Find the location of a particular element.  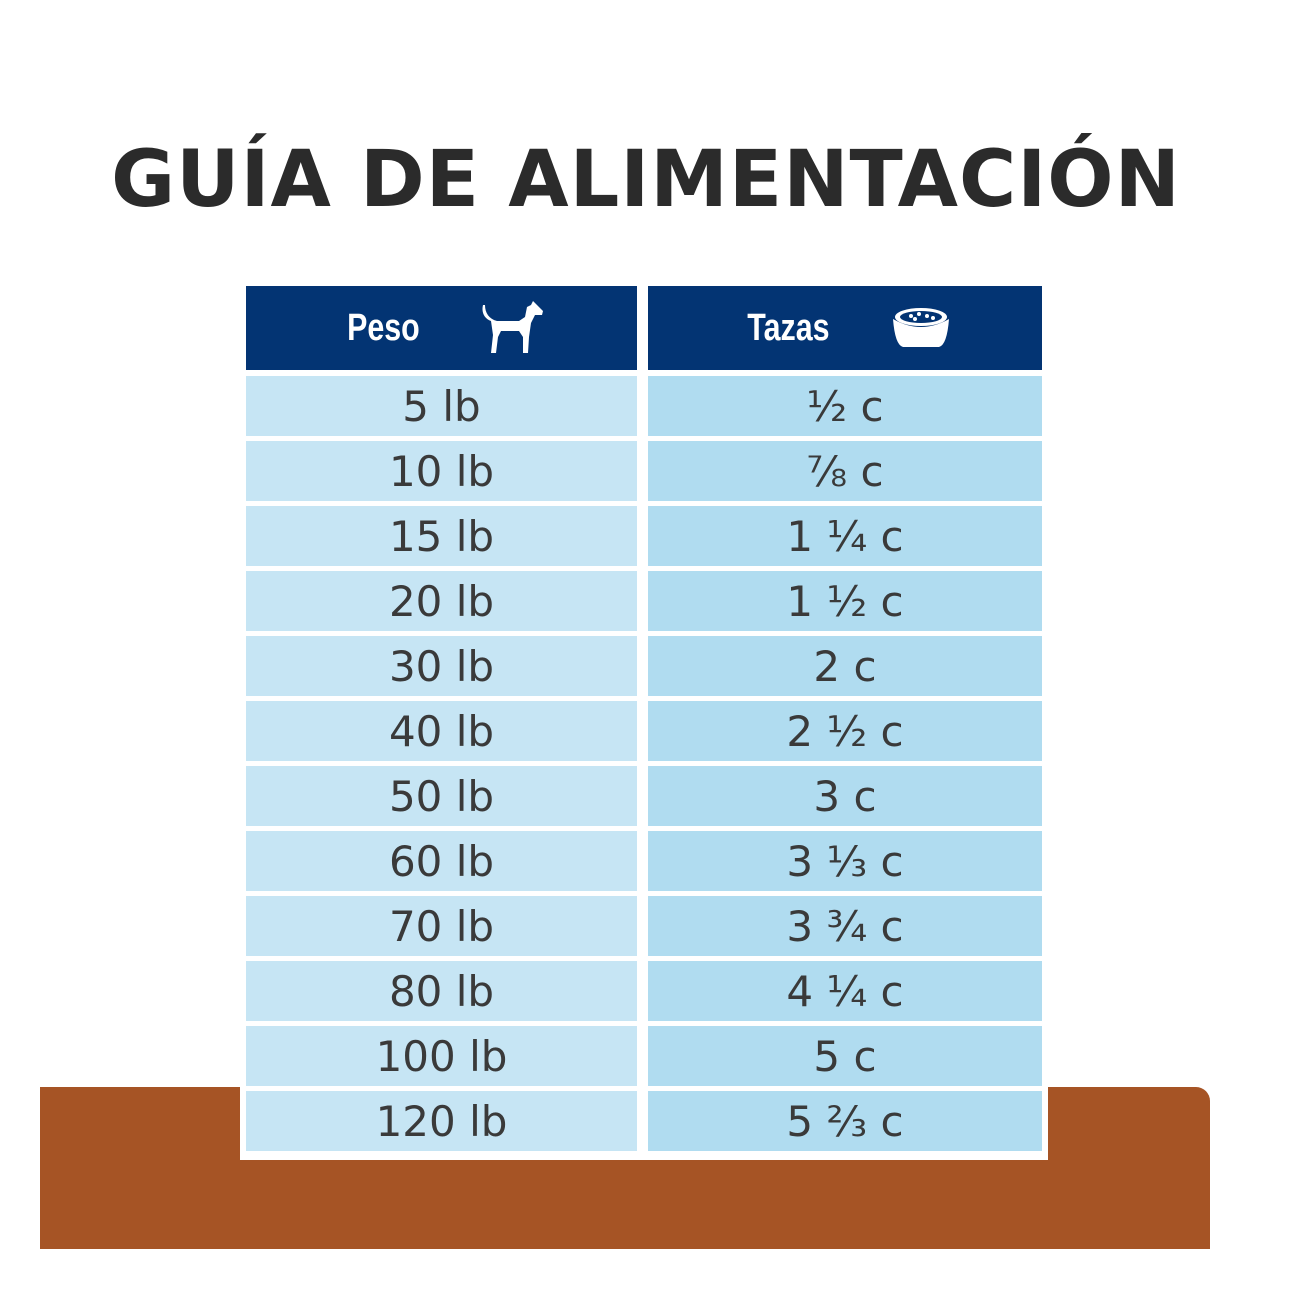

cups-cell: 1 ½ c is located at coordinates (845, 601).